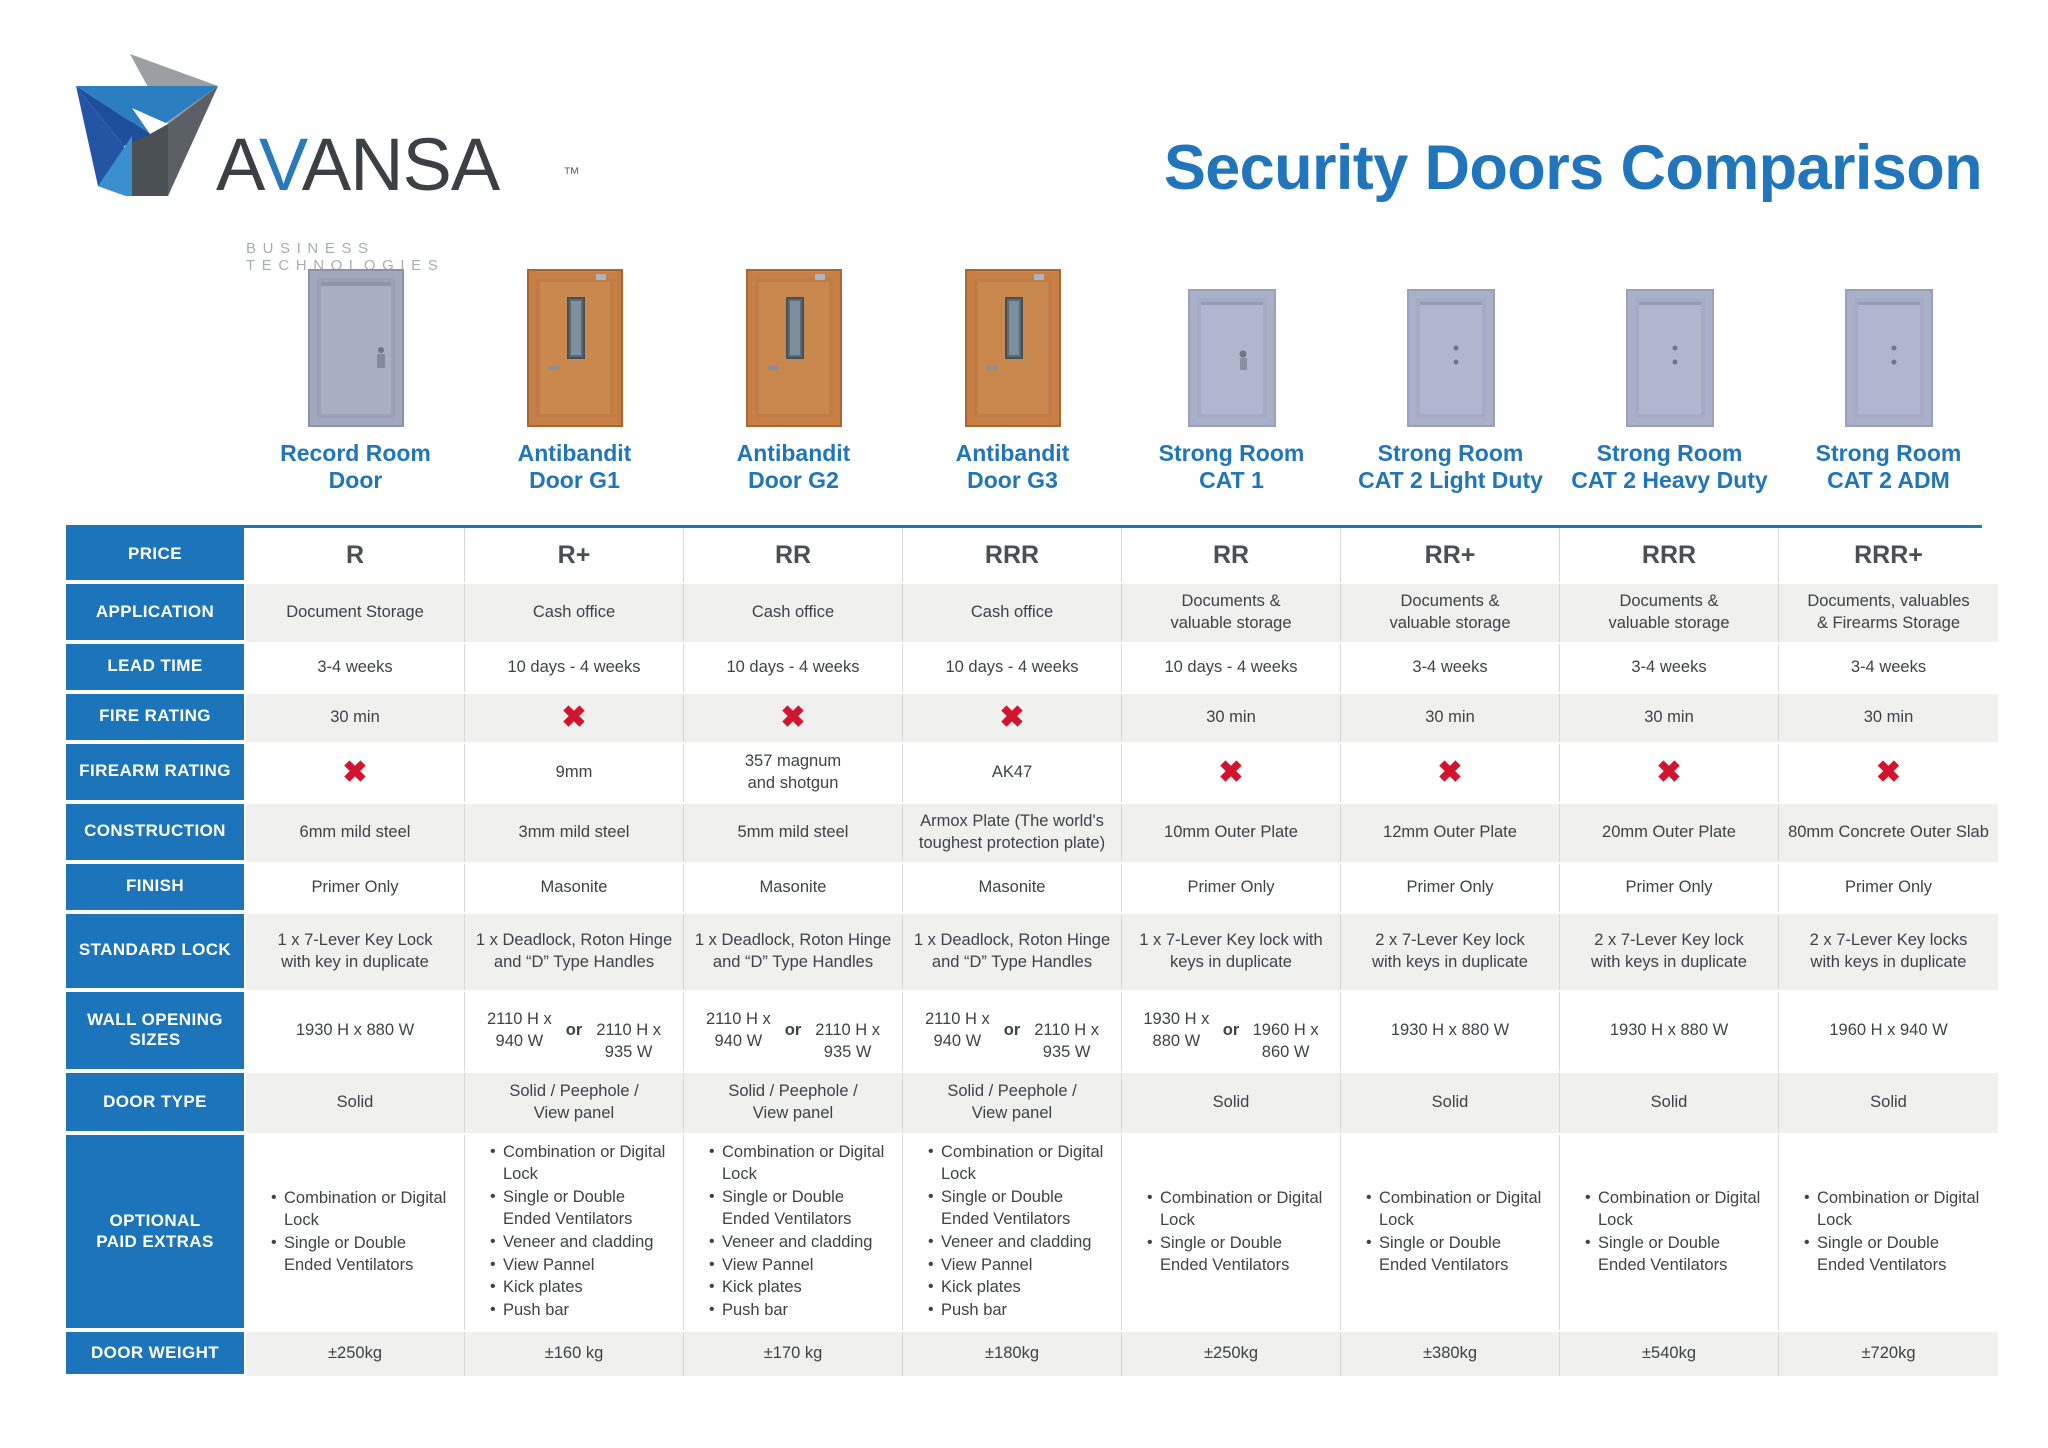 This screenshot has height=1448, width=2048. What do you see at coordinates (793, 453) in the screenshot?
I see `product-name-line1: Antibandit` at bounding box center [793, 453].